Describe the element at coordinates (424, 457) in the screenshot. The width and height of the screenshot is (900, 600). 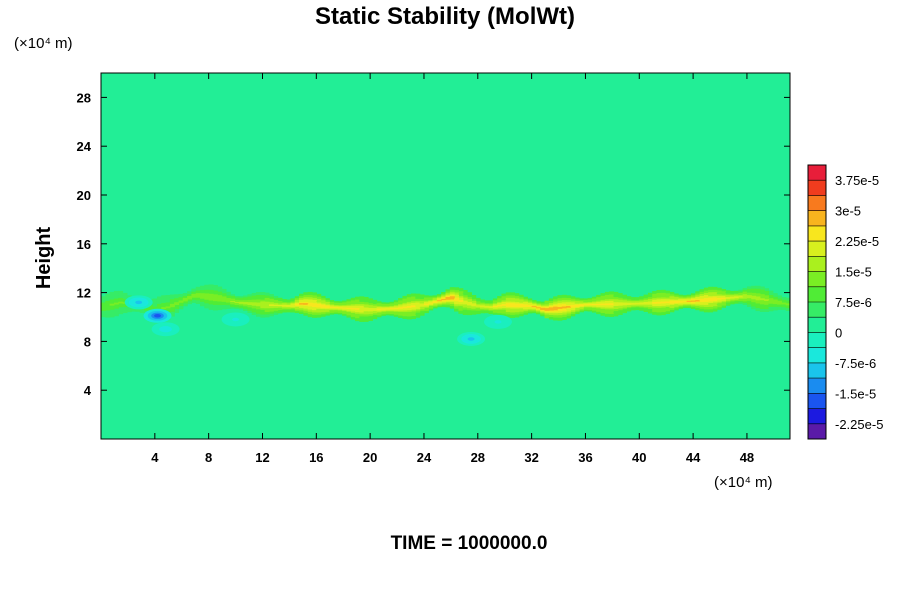
I see `x-tick-label: 24` at that location.